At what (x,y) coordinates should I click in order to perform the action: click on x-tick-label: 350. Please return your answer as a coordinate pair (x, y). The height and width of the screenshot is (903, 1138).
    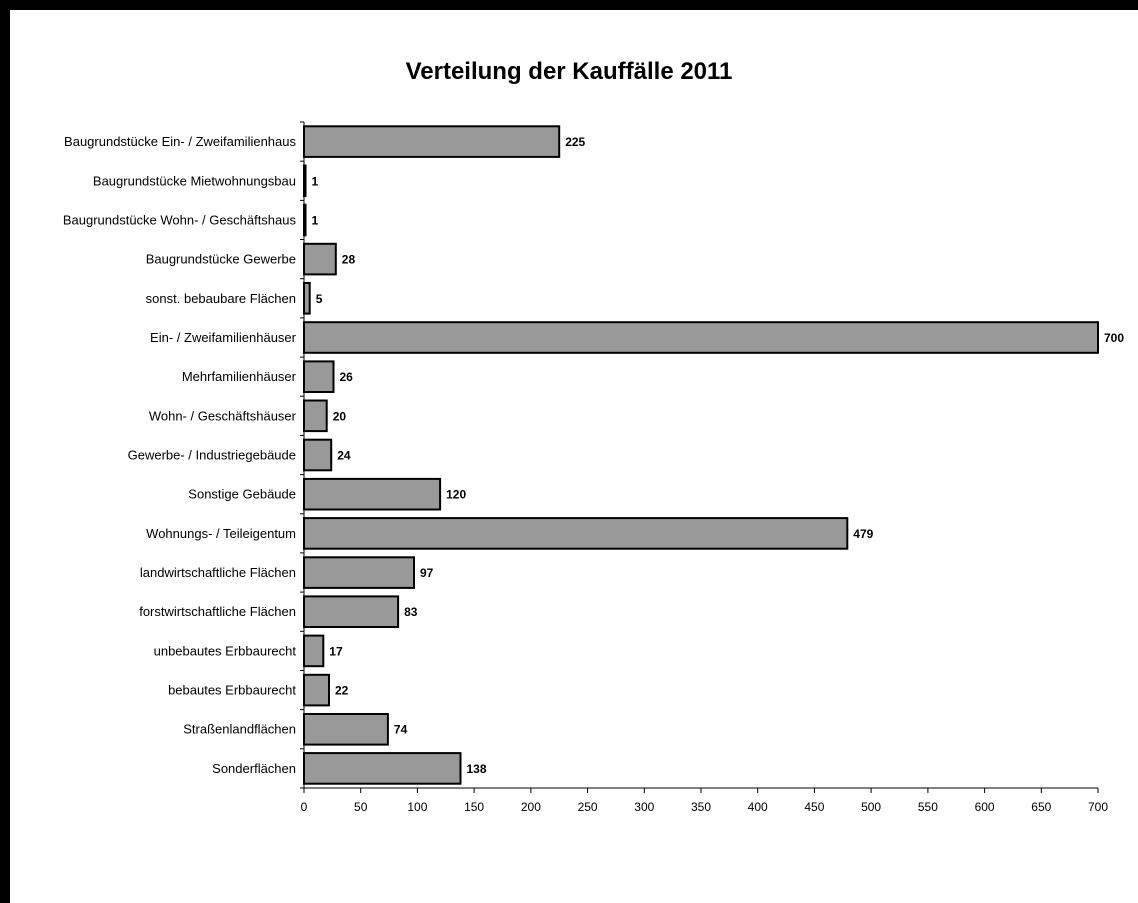
    Looking at the image, I should click on (701, 807).